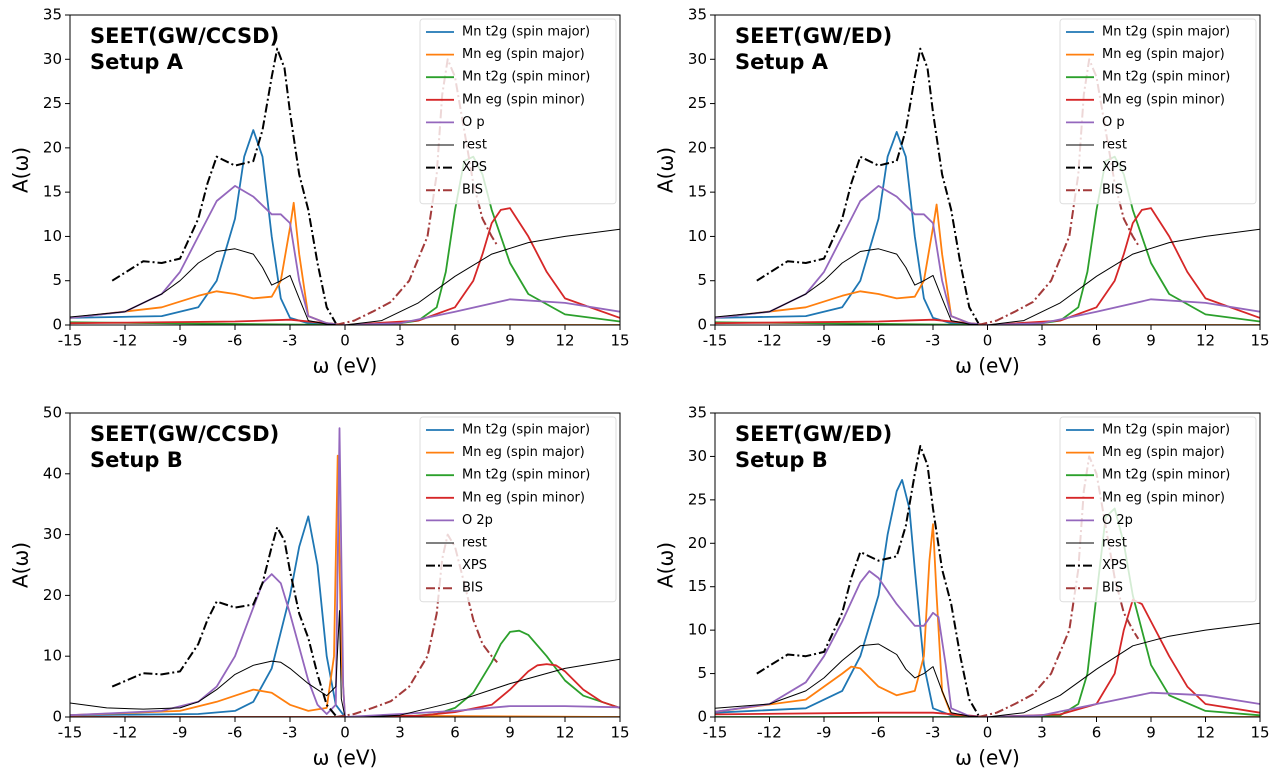 The width and height of the screenshot is (1283, 769). I want to click on x-tick-label: -6, so click(878, 341).